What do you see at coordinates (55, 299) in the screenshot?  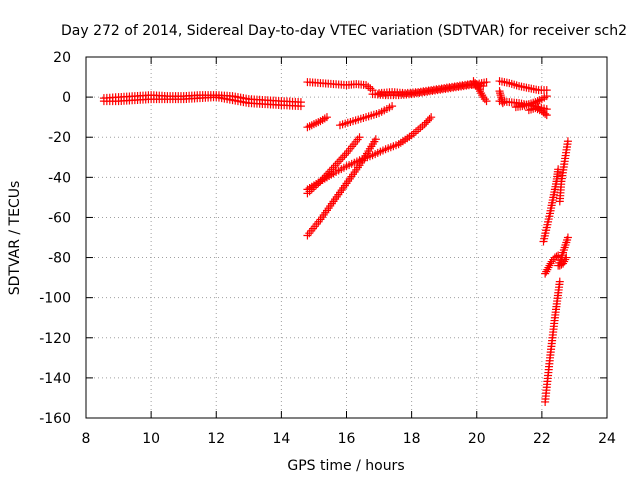 I see `y-tick-label: -100` at bounding box center [55, 299].